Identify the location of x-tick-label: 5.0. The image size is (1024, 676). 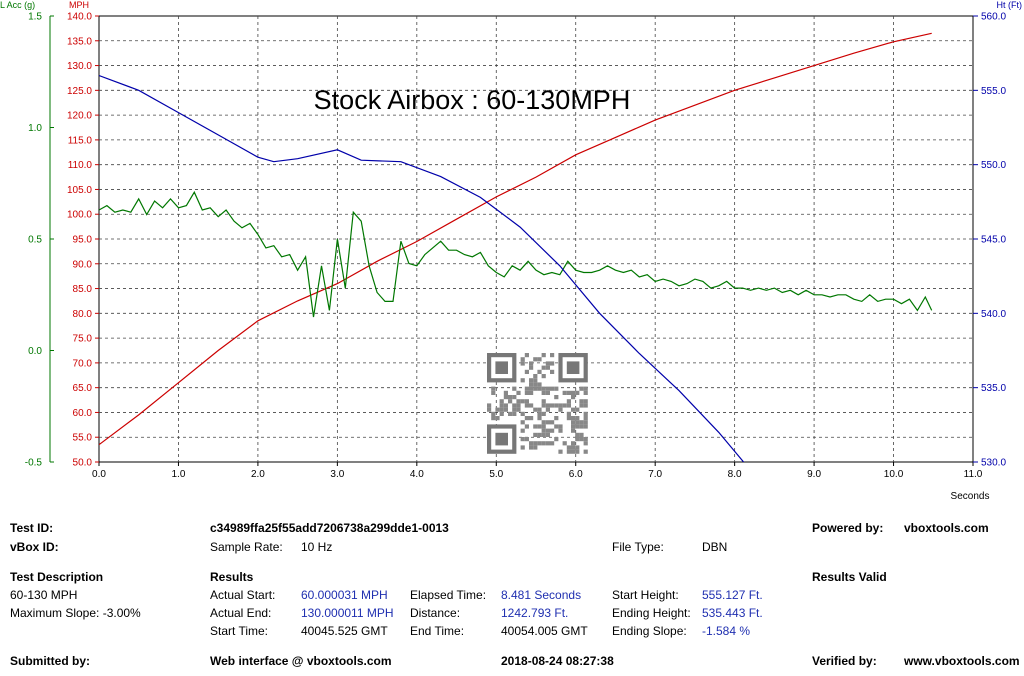
(496, 474).